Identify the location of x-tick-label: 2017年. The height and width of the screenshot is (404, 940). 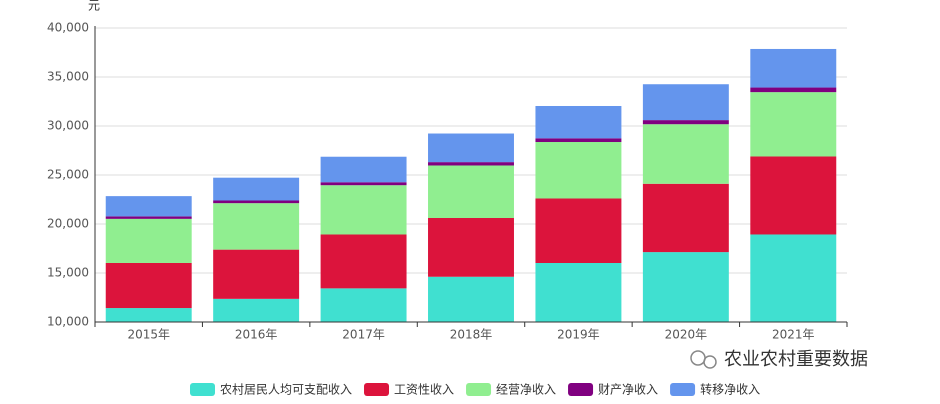
(363, 335).